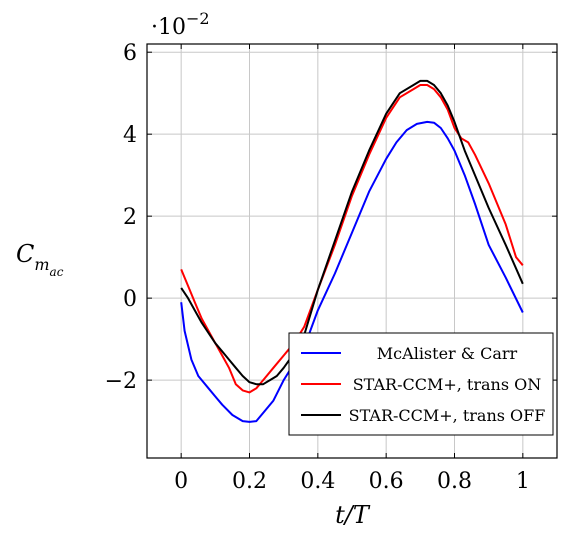 Image resolution: width=577 pixels, height=533 pixels. What do you see at coordinates (130, 135) in the screenshot?
I see `y-tick-label: 4` at bounding box center [130, 135].